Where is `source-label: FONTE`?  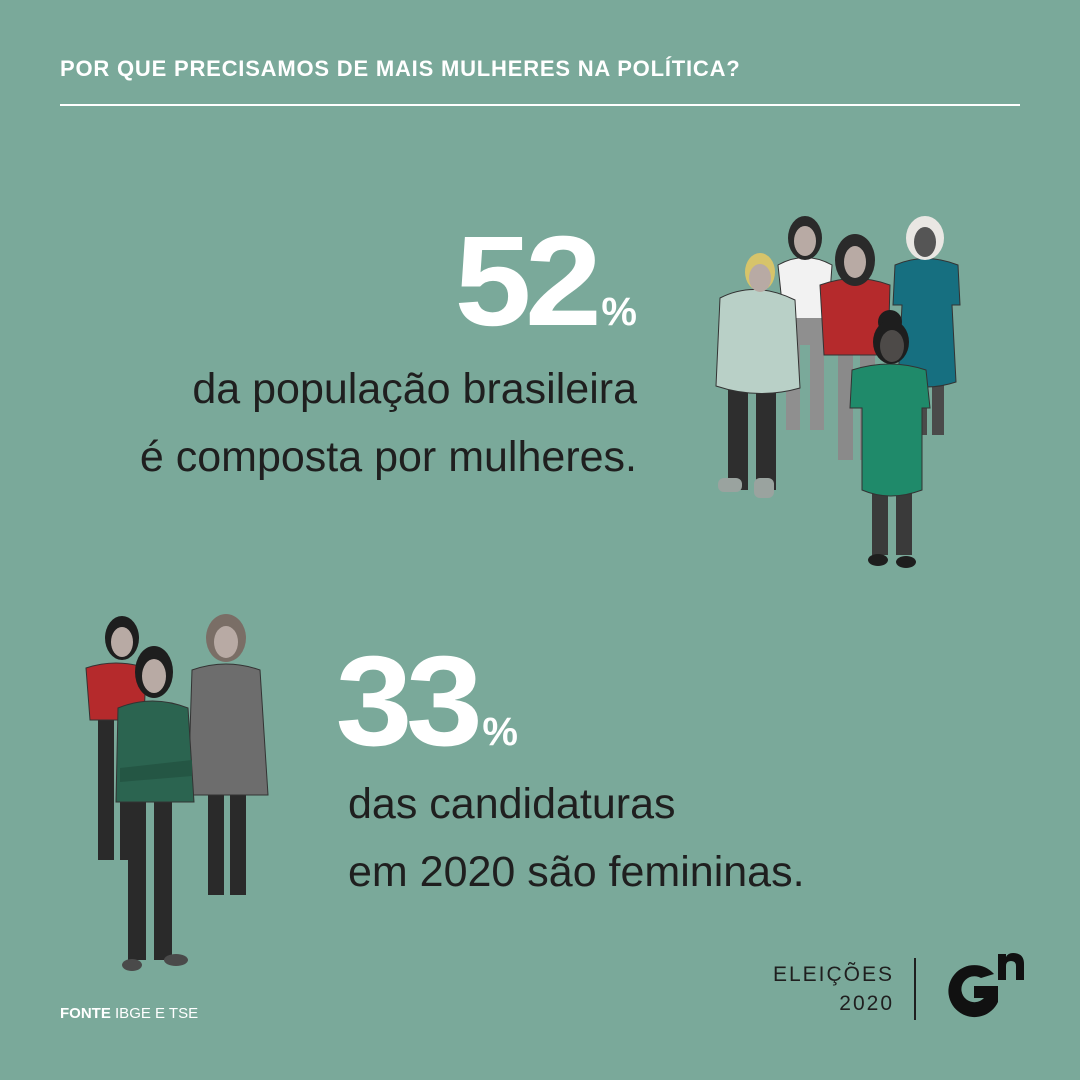
source-label: FONTE is located at coordinates (85, 1013).